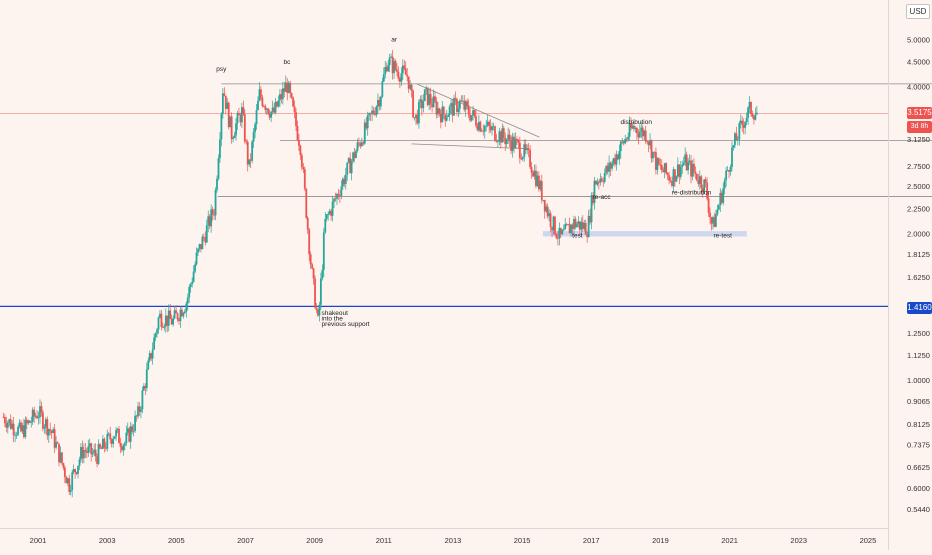  Describe the element at coordinates (918, 139) in the screenshot. I see `y-tick-label: 3.1250` at that location.